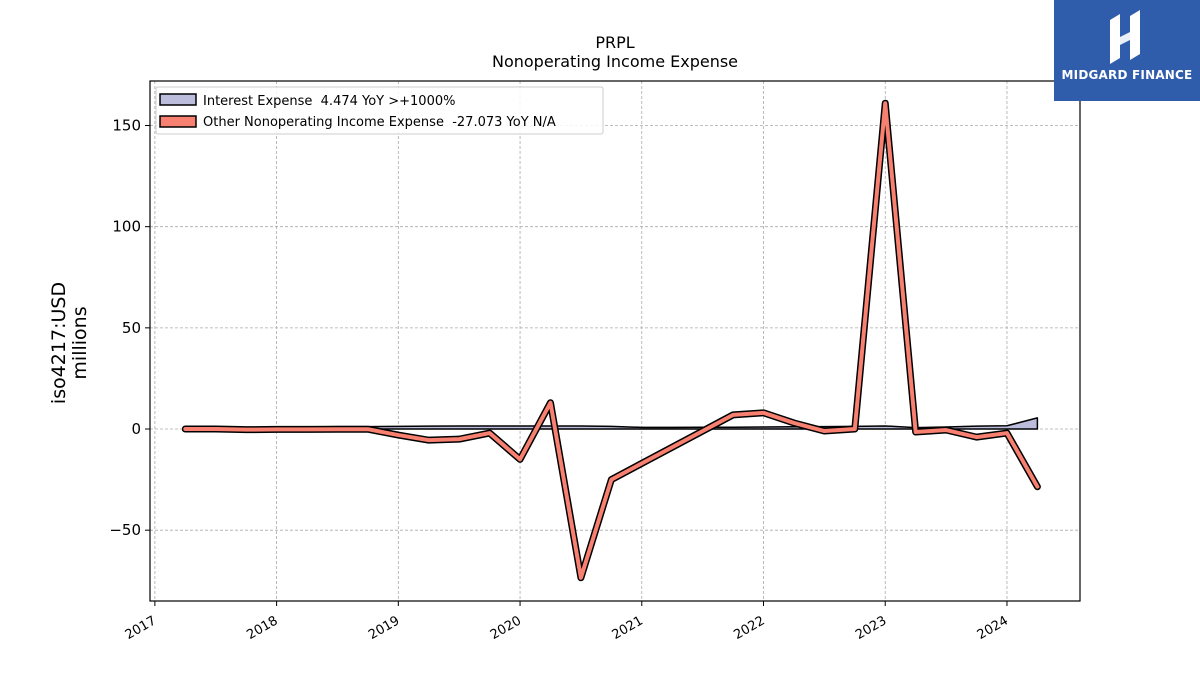 The height and width of the screenshot is (675, 1200). Describe the element at coordinates (329, 101) in the screenshot. I see `legend-label-interest-expense: Interest Expense 4.474 YoY >+1000%` at that location.